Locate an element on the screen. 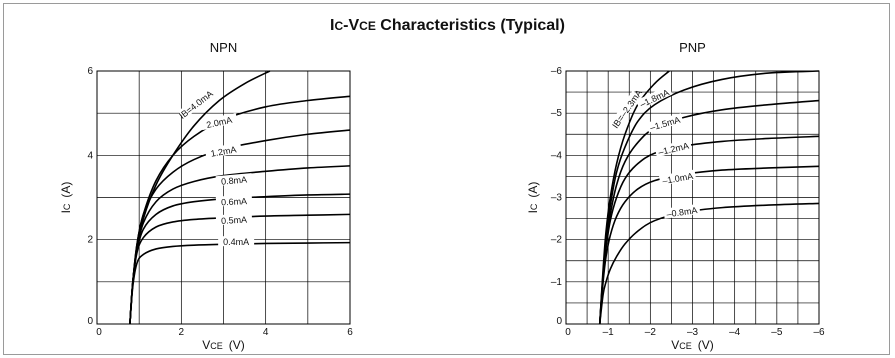 The width and height of the screenshot is (895, 358). x-tick-label: –3 is located at coordinates (693, 332).